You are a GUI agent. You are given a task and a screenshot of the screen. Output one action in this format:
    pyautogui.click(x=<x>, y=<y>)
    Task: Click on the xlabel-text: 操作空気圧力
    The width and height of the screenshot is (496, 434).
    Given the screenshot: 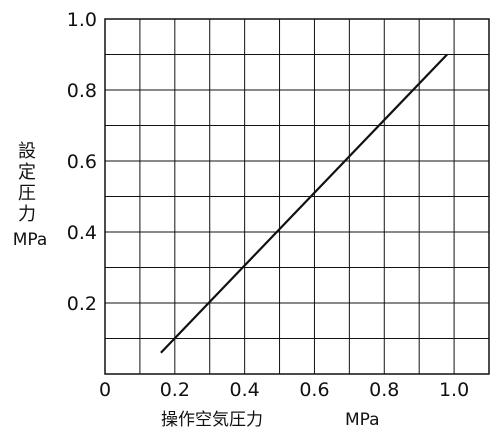 What is the action you would take?
    pyautogui.click(x=212, y=420)
    